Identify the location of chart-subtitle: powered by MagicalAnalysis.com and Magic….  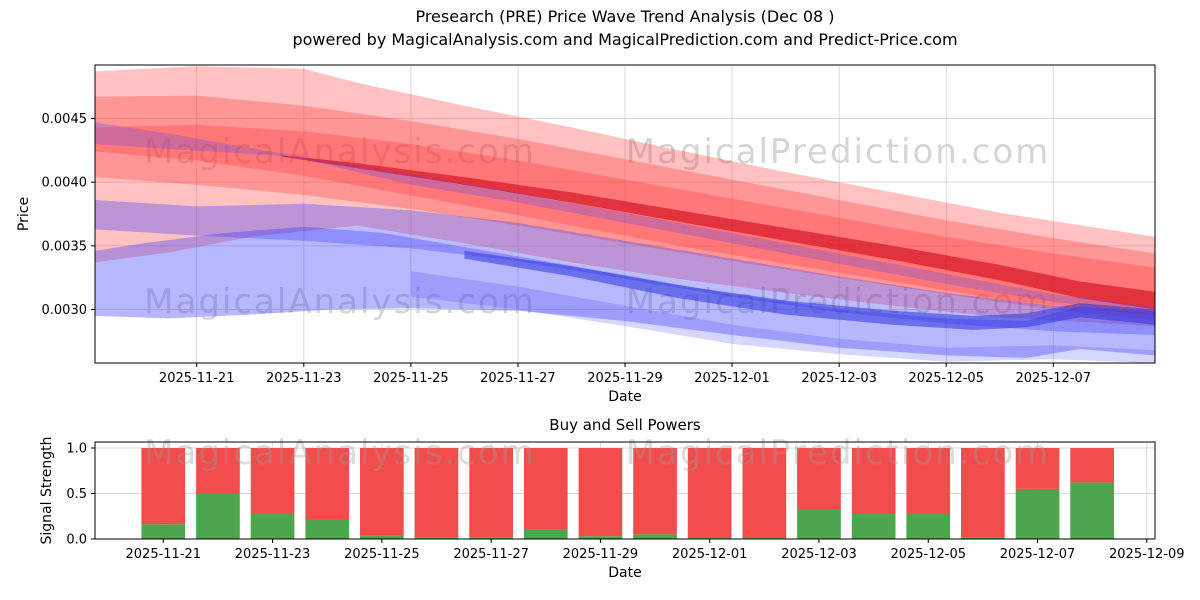
(625, 39).